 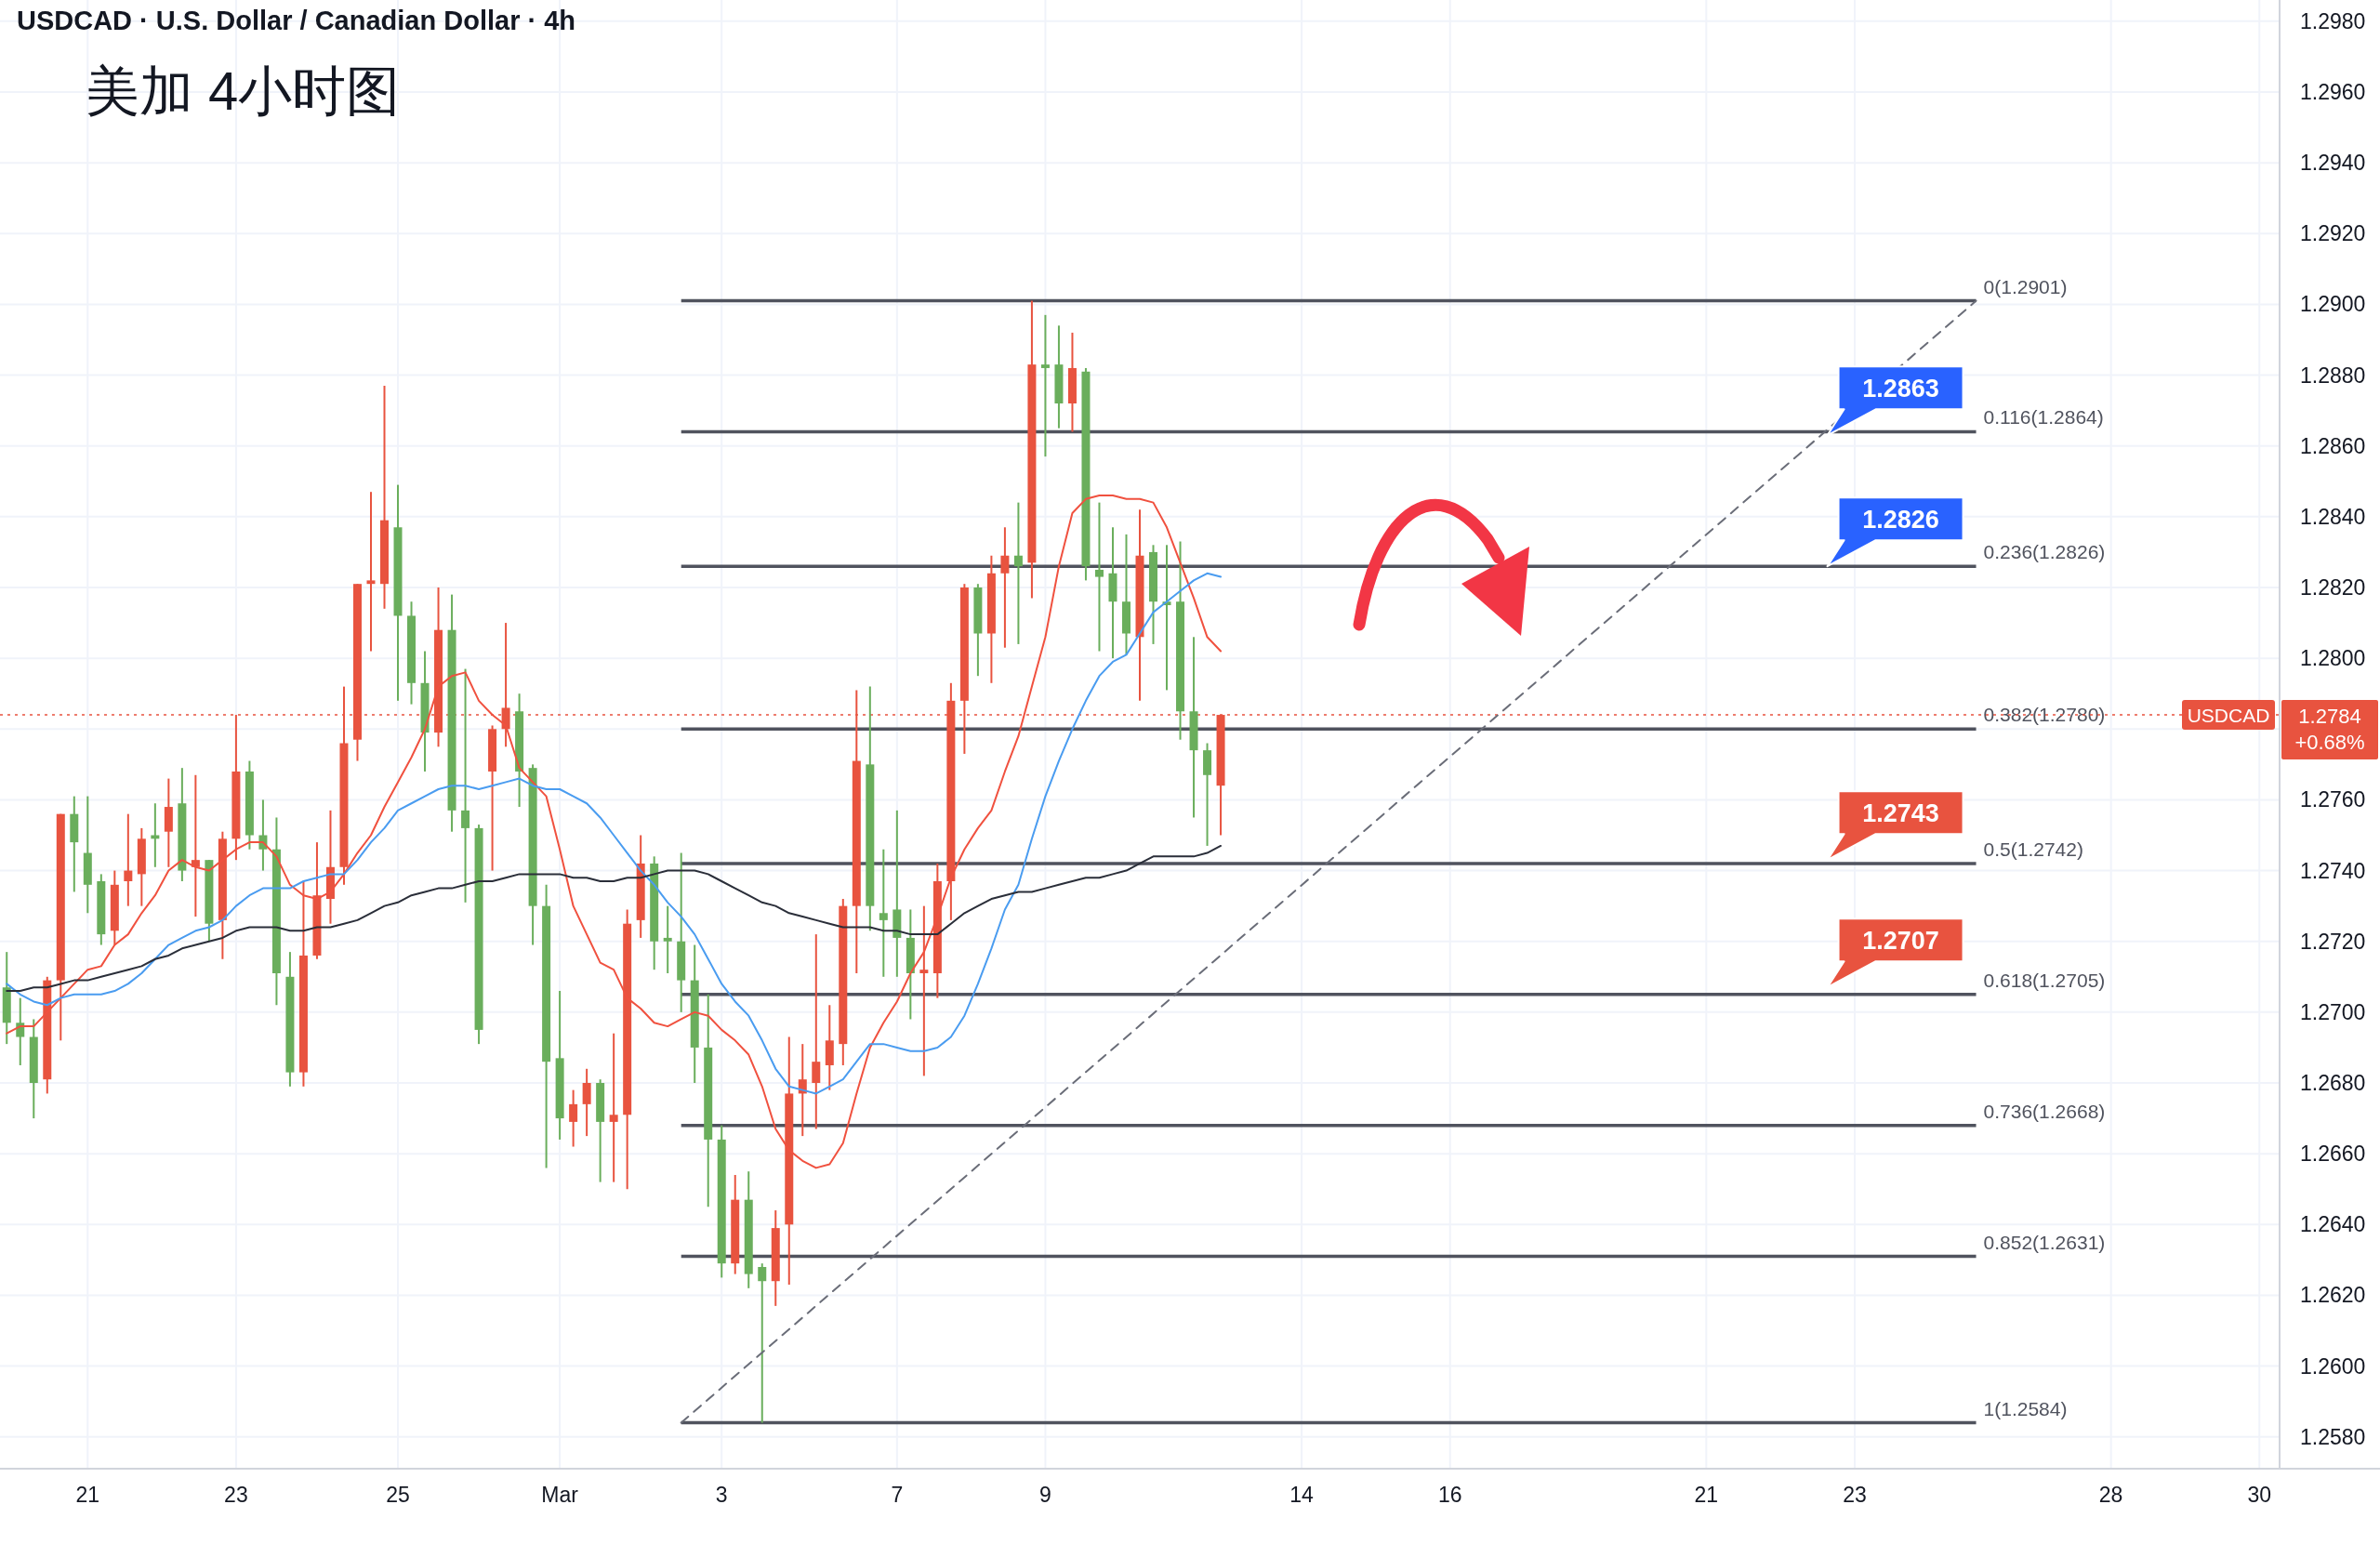 I want to click on annotation: 1.2826, so click(x=1900, y=520).